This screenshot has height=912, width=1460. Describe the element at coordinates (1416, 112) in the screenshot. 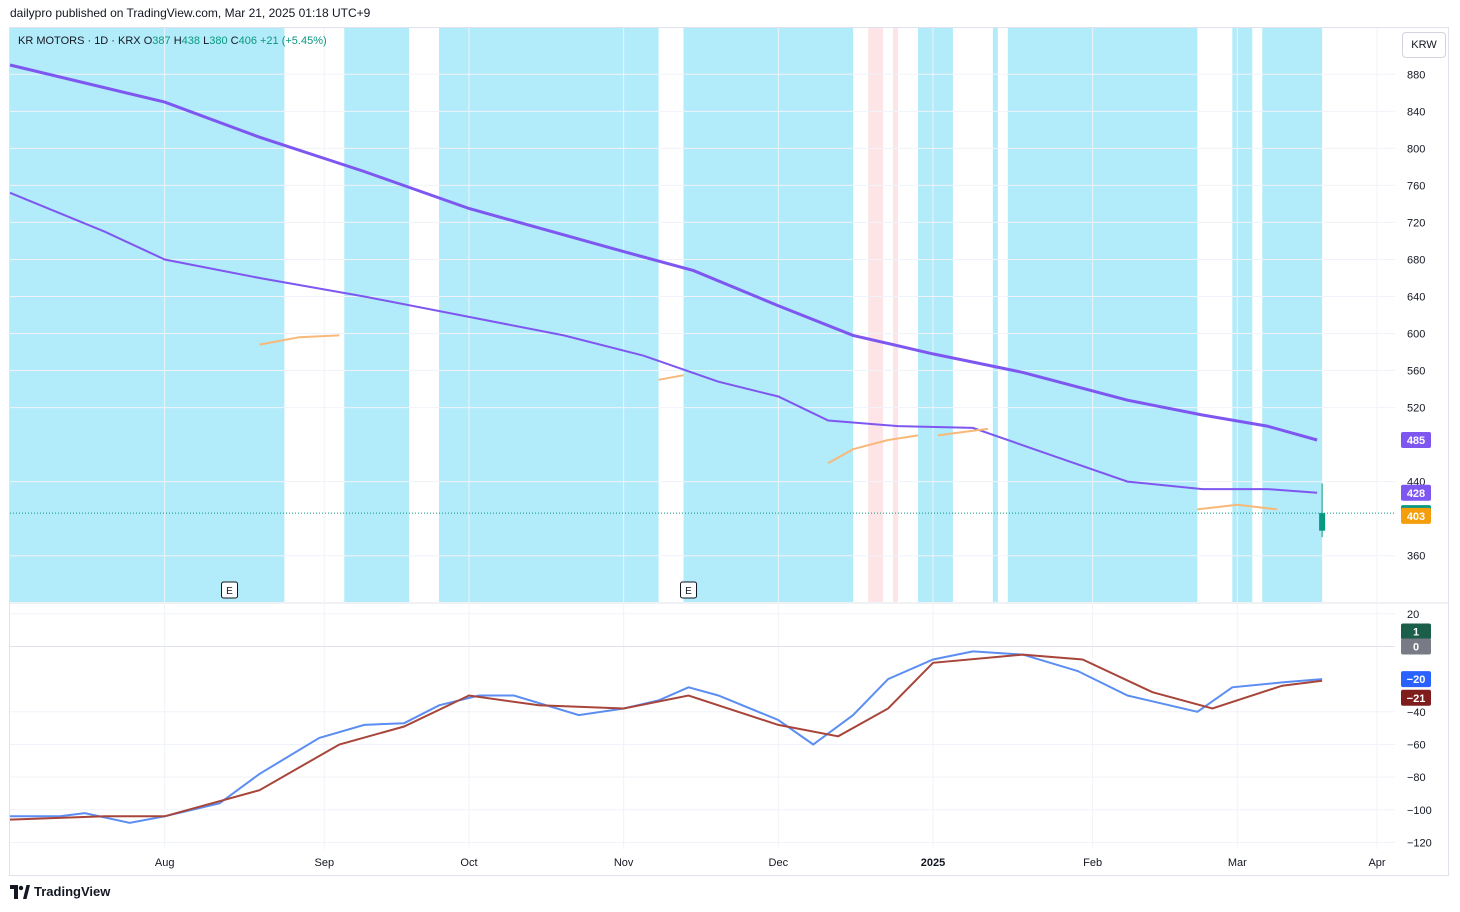

I see `price-tick-label: 840` at that location.